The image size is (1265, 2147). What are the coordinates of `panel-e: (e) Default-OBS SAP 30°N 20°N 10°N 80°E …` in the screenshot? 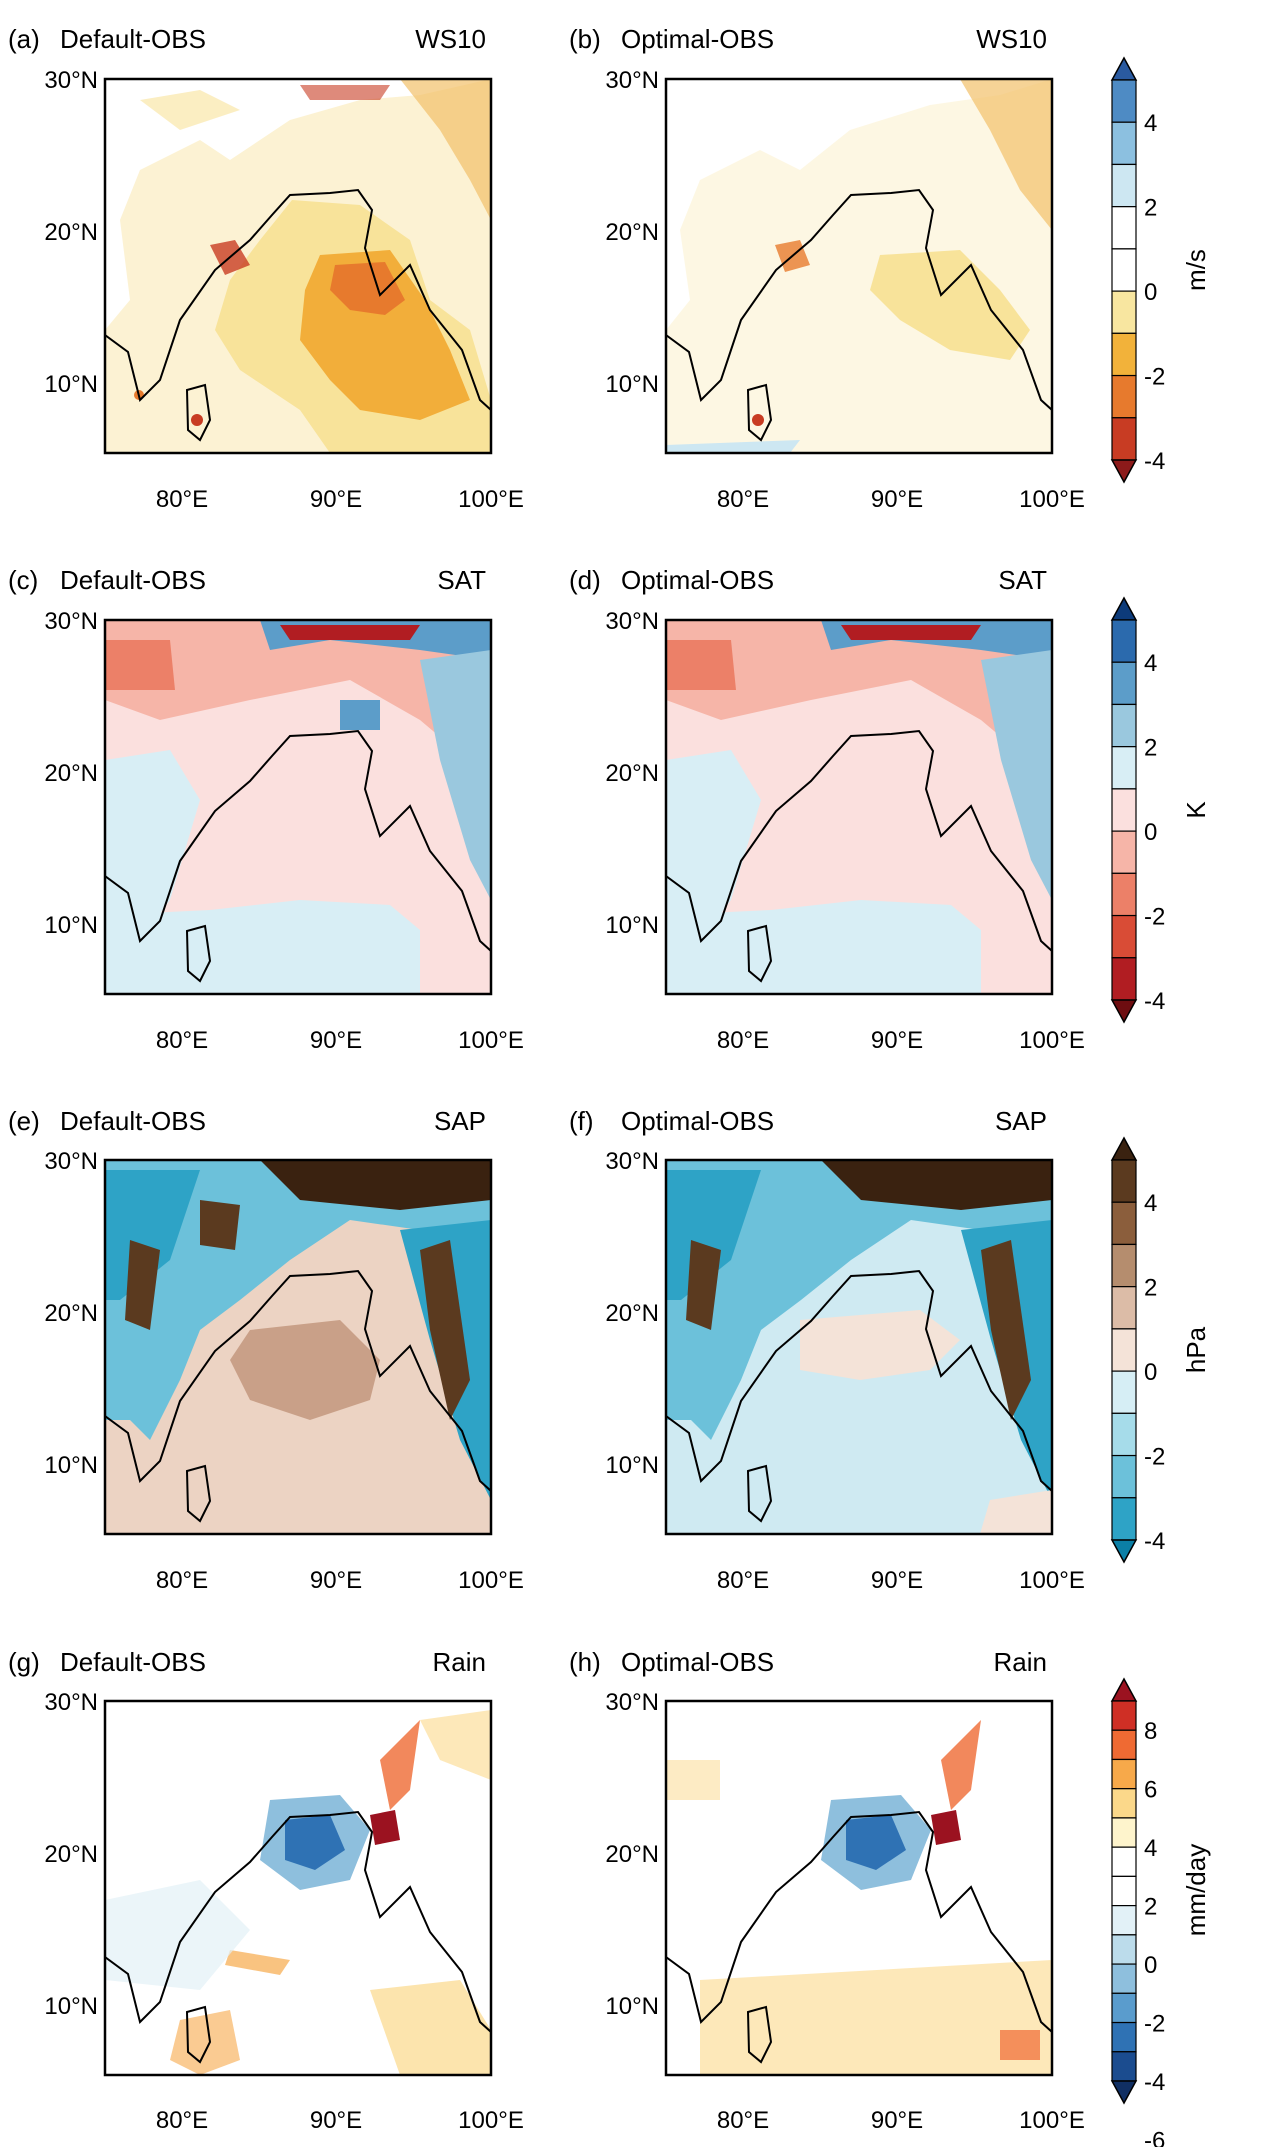 It's located at (266, 1350).